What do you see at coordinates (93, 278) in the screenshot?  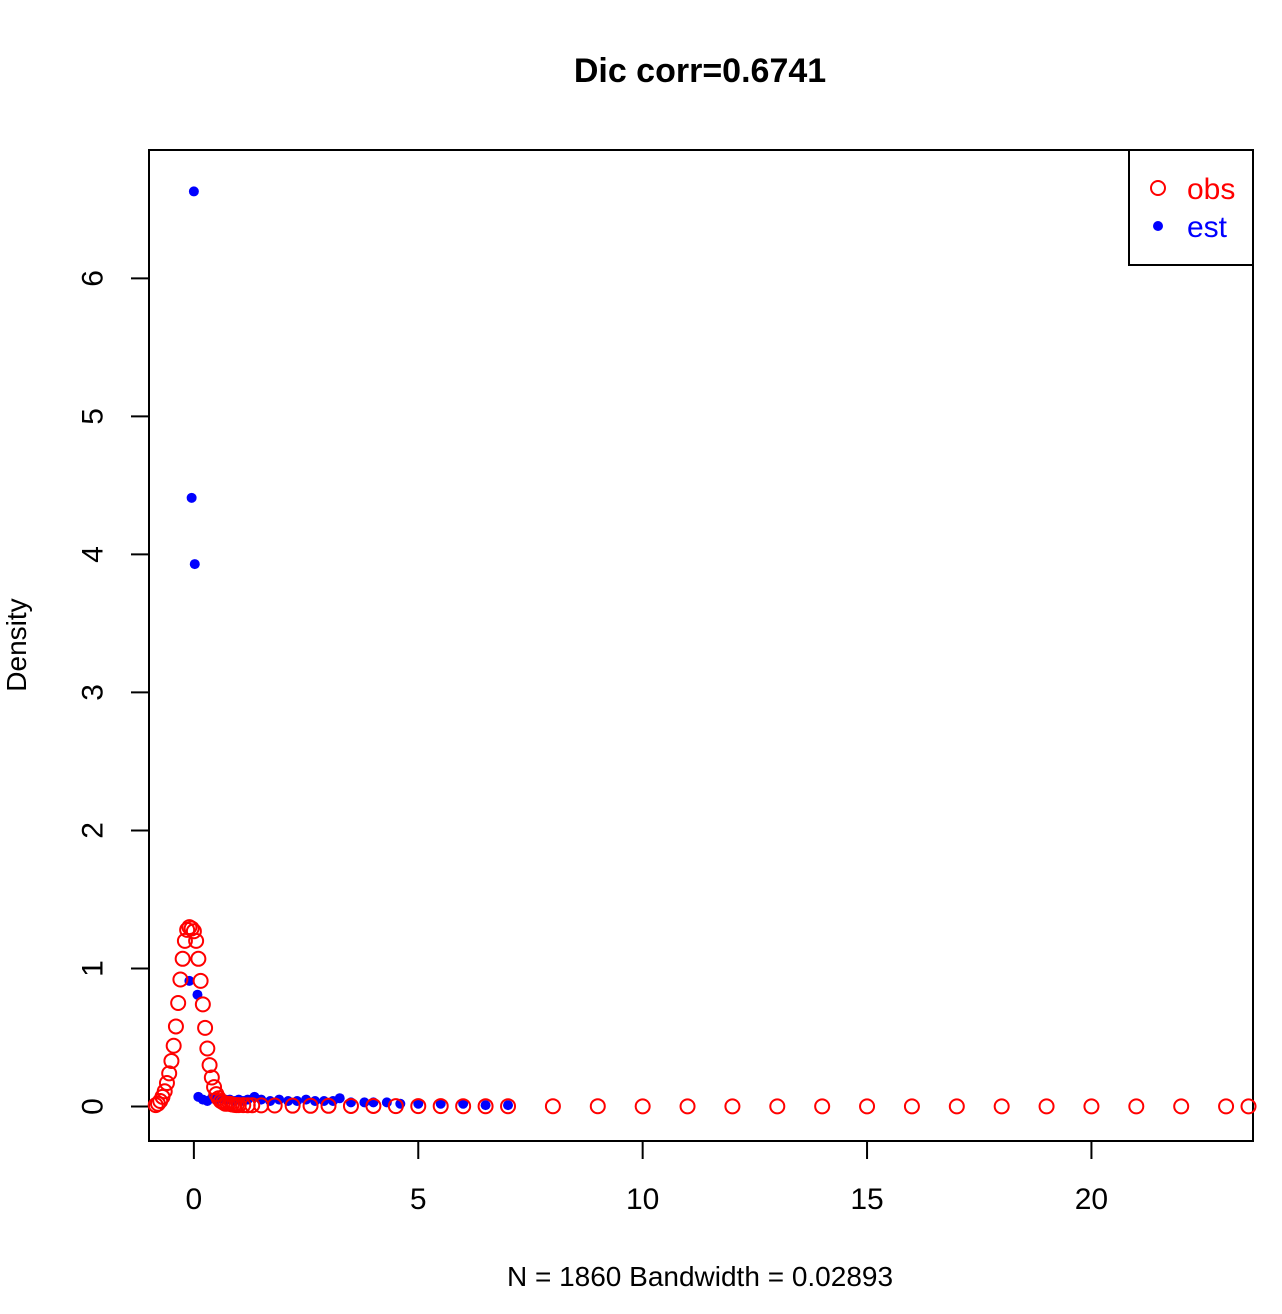 I see `y-tick-label: 6` at bounding box center [93, 278].